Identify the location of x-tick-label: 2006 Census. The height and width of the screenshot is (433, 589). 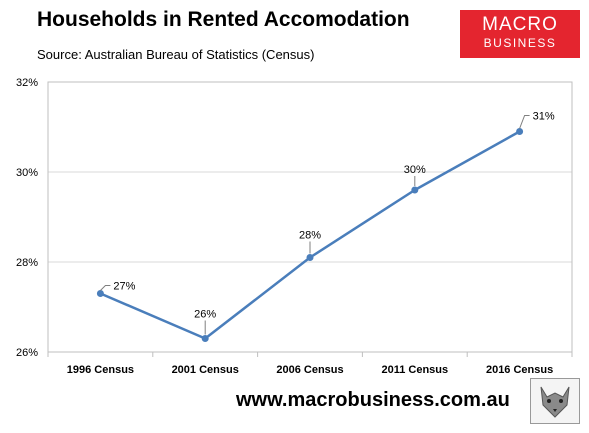
(309, 370).